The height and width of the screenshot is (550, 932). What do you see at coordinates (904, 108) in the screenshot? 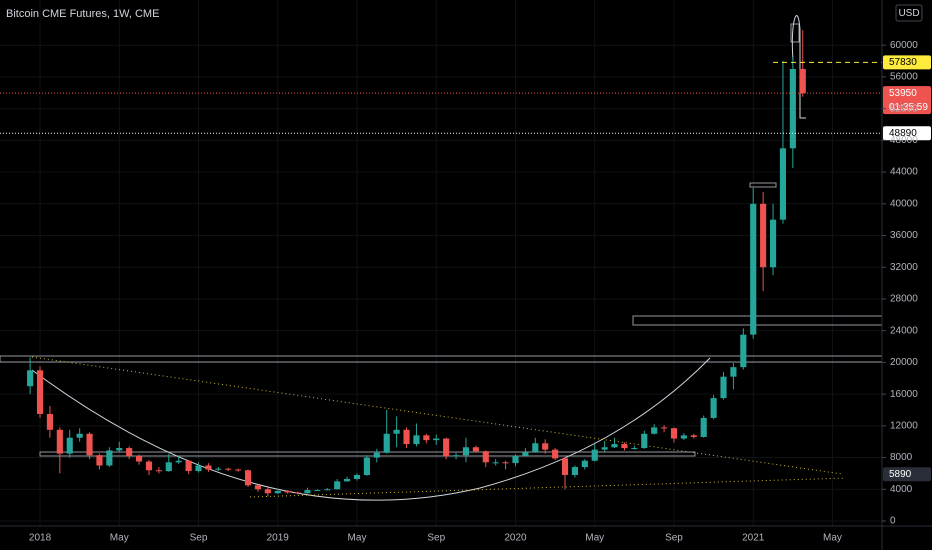
I see `y-tick-label: 52000` at bounding box center [904, 108].